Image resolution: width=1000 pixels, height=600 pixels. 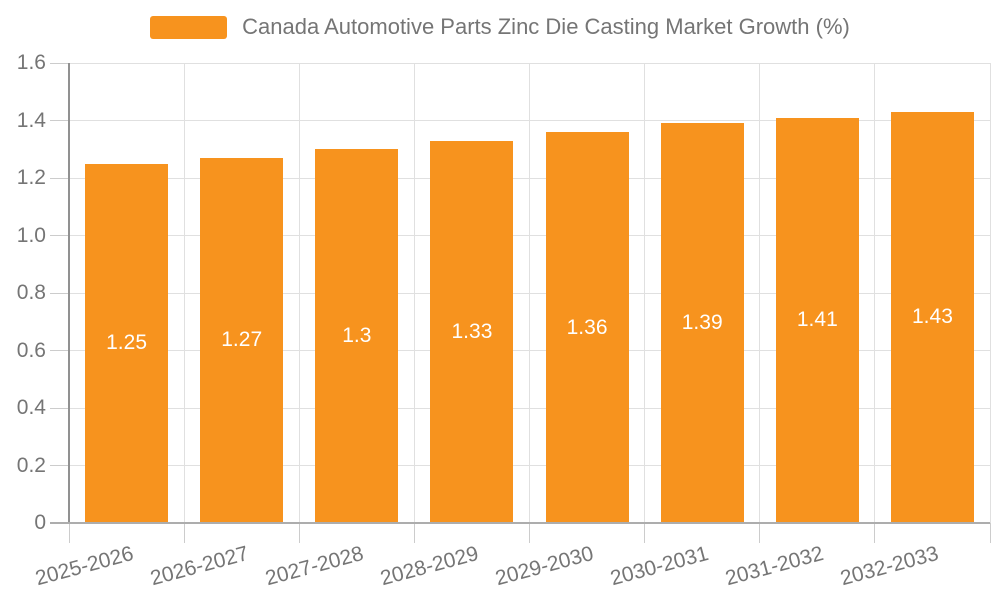 What do you see at coordinates (31, 465) in the screenshot?
I see `y-axis-tick-label: 0.2` at bounding box center [31, 465].